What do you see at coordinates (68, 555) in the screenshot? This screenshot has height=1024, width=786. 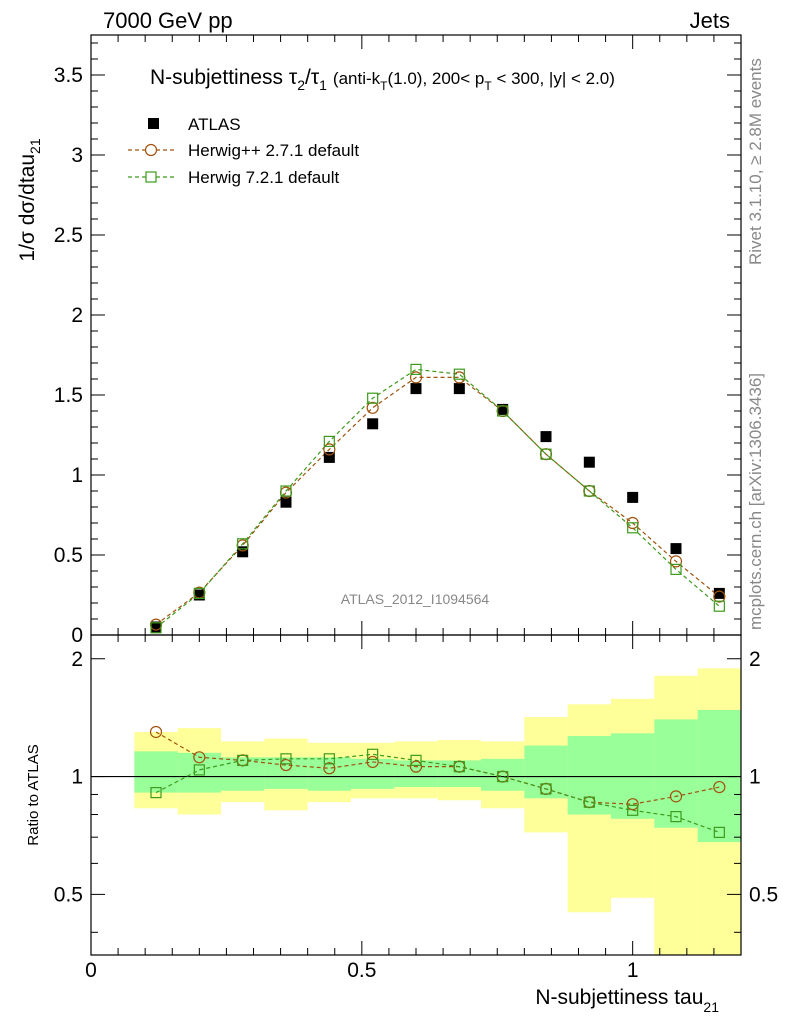 I see `main-y-tick-label: 0.5` at bounding box center [68, 555].